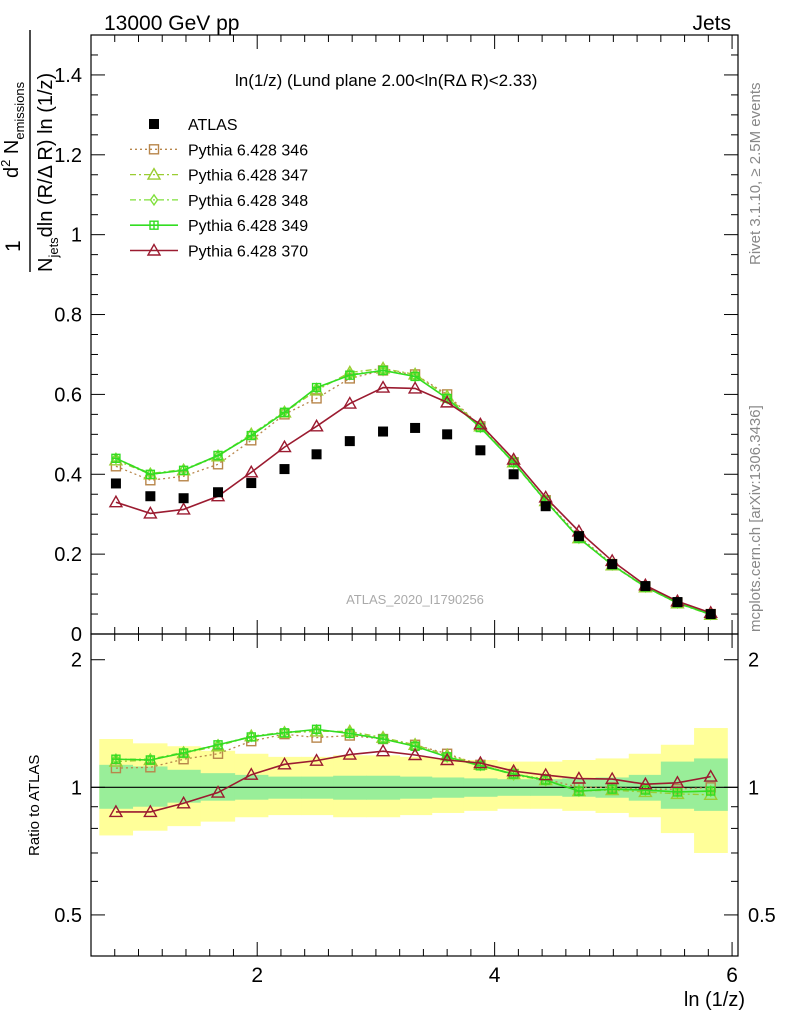 The width and height of the screenshot is (786, 1024). What do you see at coordinates (248, 201) in the screenshot?
I see `legend-label: Pythia 6.428 348` at bounding box center [248, 201].